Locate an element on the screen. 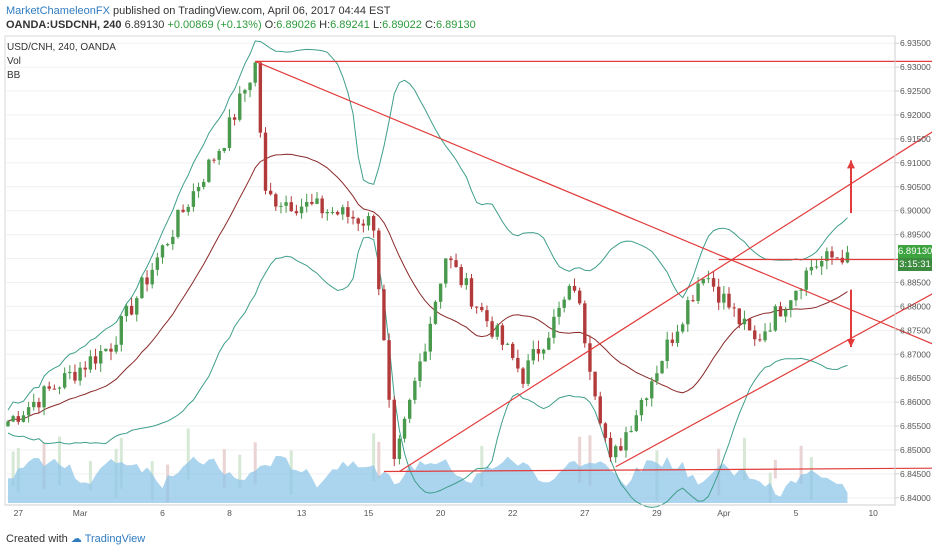 The image size is (932, 550). price-tick-label: 6.87500 is located at coordinates (915, 330).